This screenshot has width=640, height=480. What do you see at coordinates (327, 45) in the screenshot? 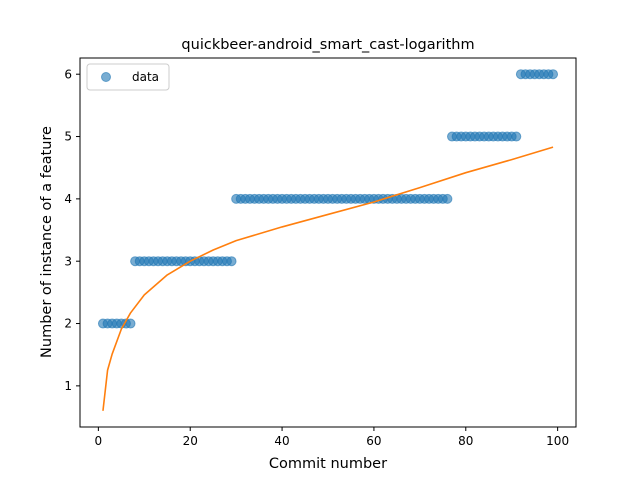
I see `chart-title: quickbeer-android_smart_cast-logarithm` at bounding box center [327, 45].